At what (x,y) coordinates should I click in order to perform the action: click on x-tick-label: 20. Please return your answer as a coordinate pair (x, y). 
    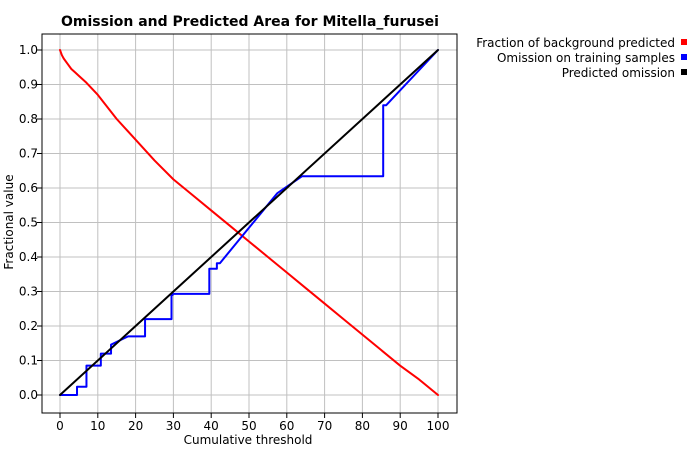
    Looking at the image, I should click on (135, 426).